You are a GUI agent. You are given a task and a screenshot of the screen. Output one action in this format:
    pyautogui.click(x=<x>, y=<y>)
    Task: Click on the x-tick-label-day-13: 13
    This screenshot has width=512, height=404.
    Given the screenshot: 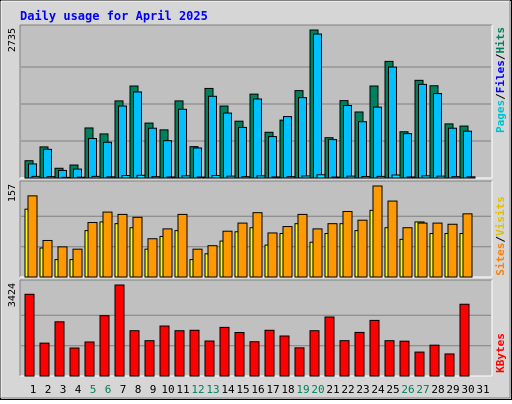 What is the action you would take?
    pyautogui.click(x=212, y=389)
    